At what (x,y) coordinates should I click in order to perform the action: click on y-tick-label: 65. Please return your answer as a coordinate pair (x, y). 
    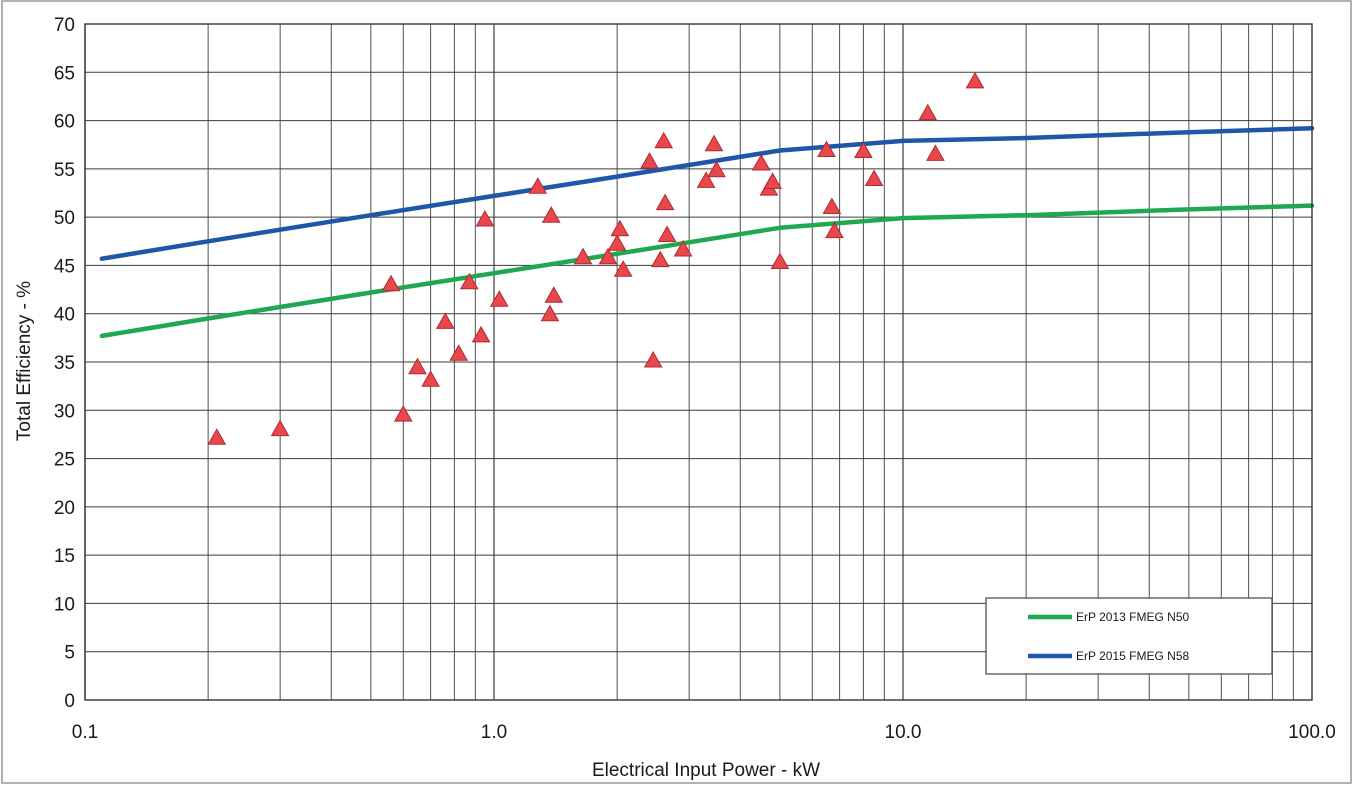
    Looking at the image, I should click on (64, 73).